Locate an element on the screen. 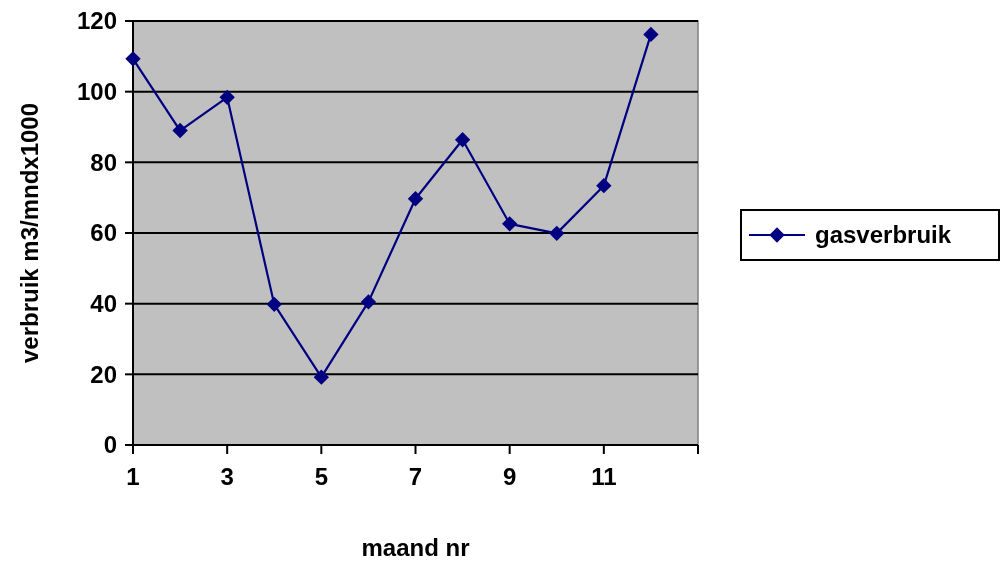 The image size is (1003, 563). y-tick-label: 60 is located at coordinates (103, 233).